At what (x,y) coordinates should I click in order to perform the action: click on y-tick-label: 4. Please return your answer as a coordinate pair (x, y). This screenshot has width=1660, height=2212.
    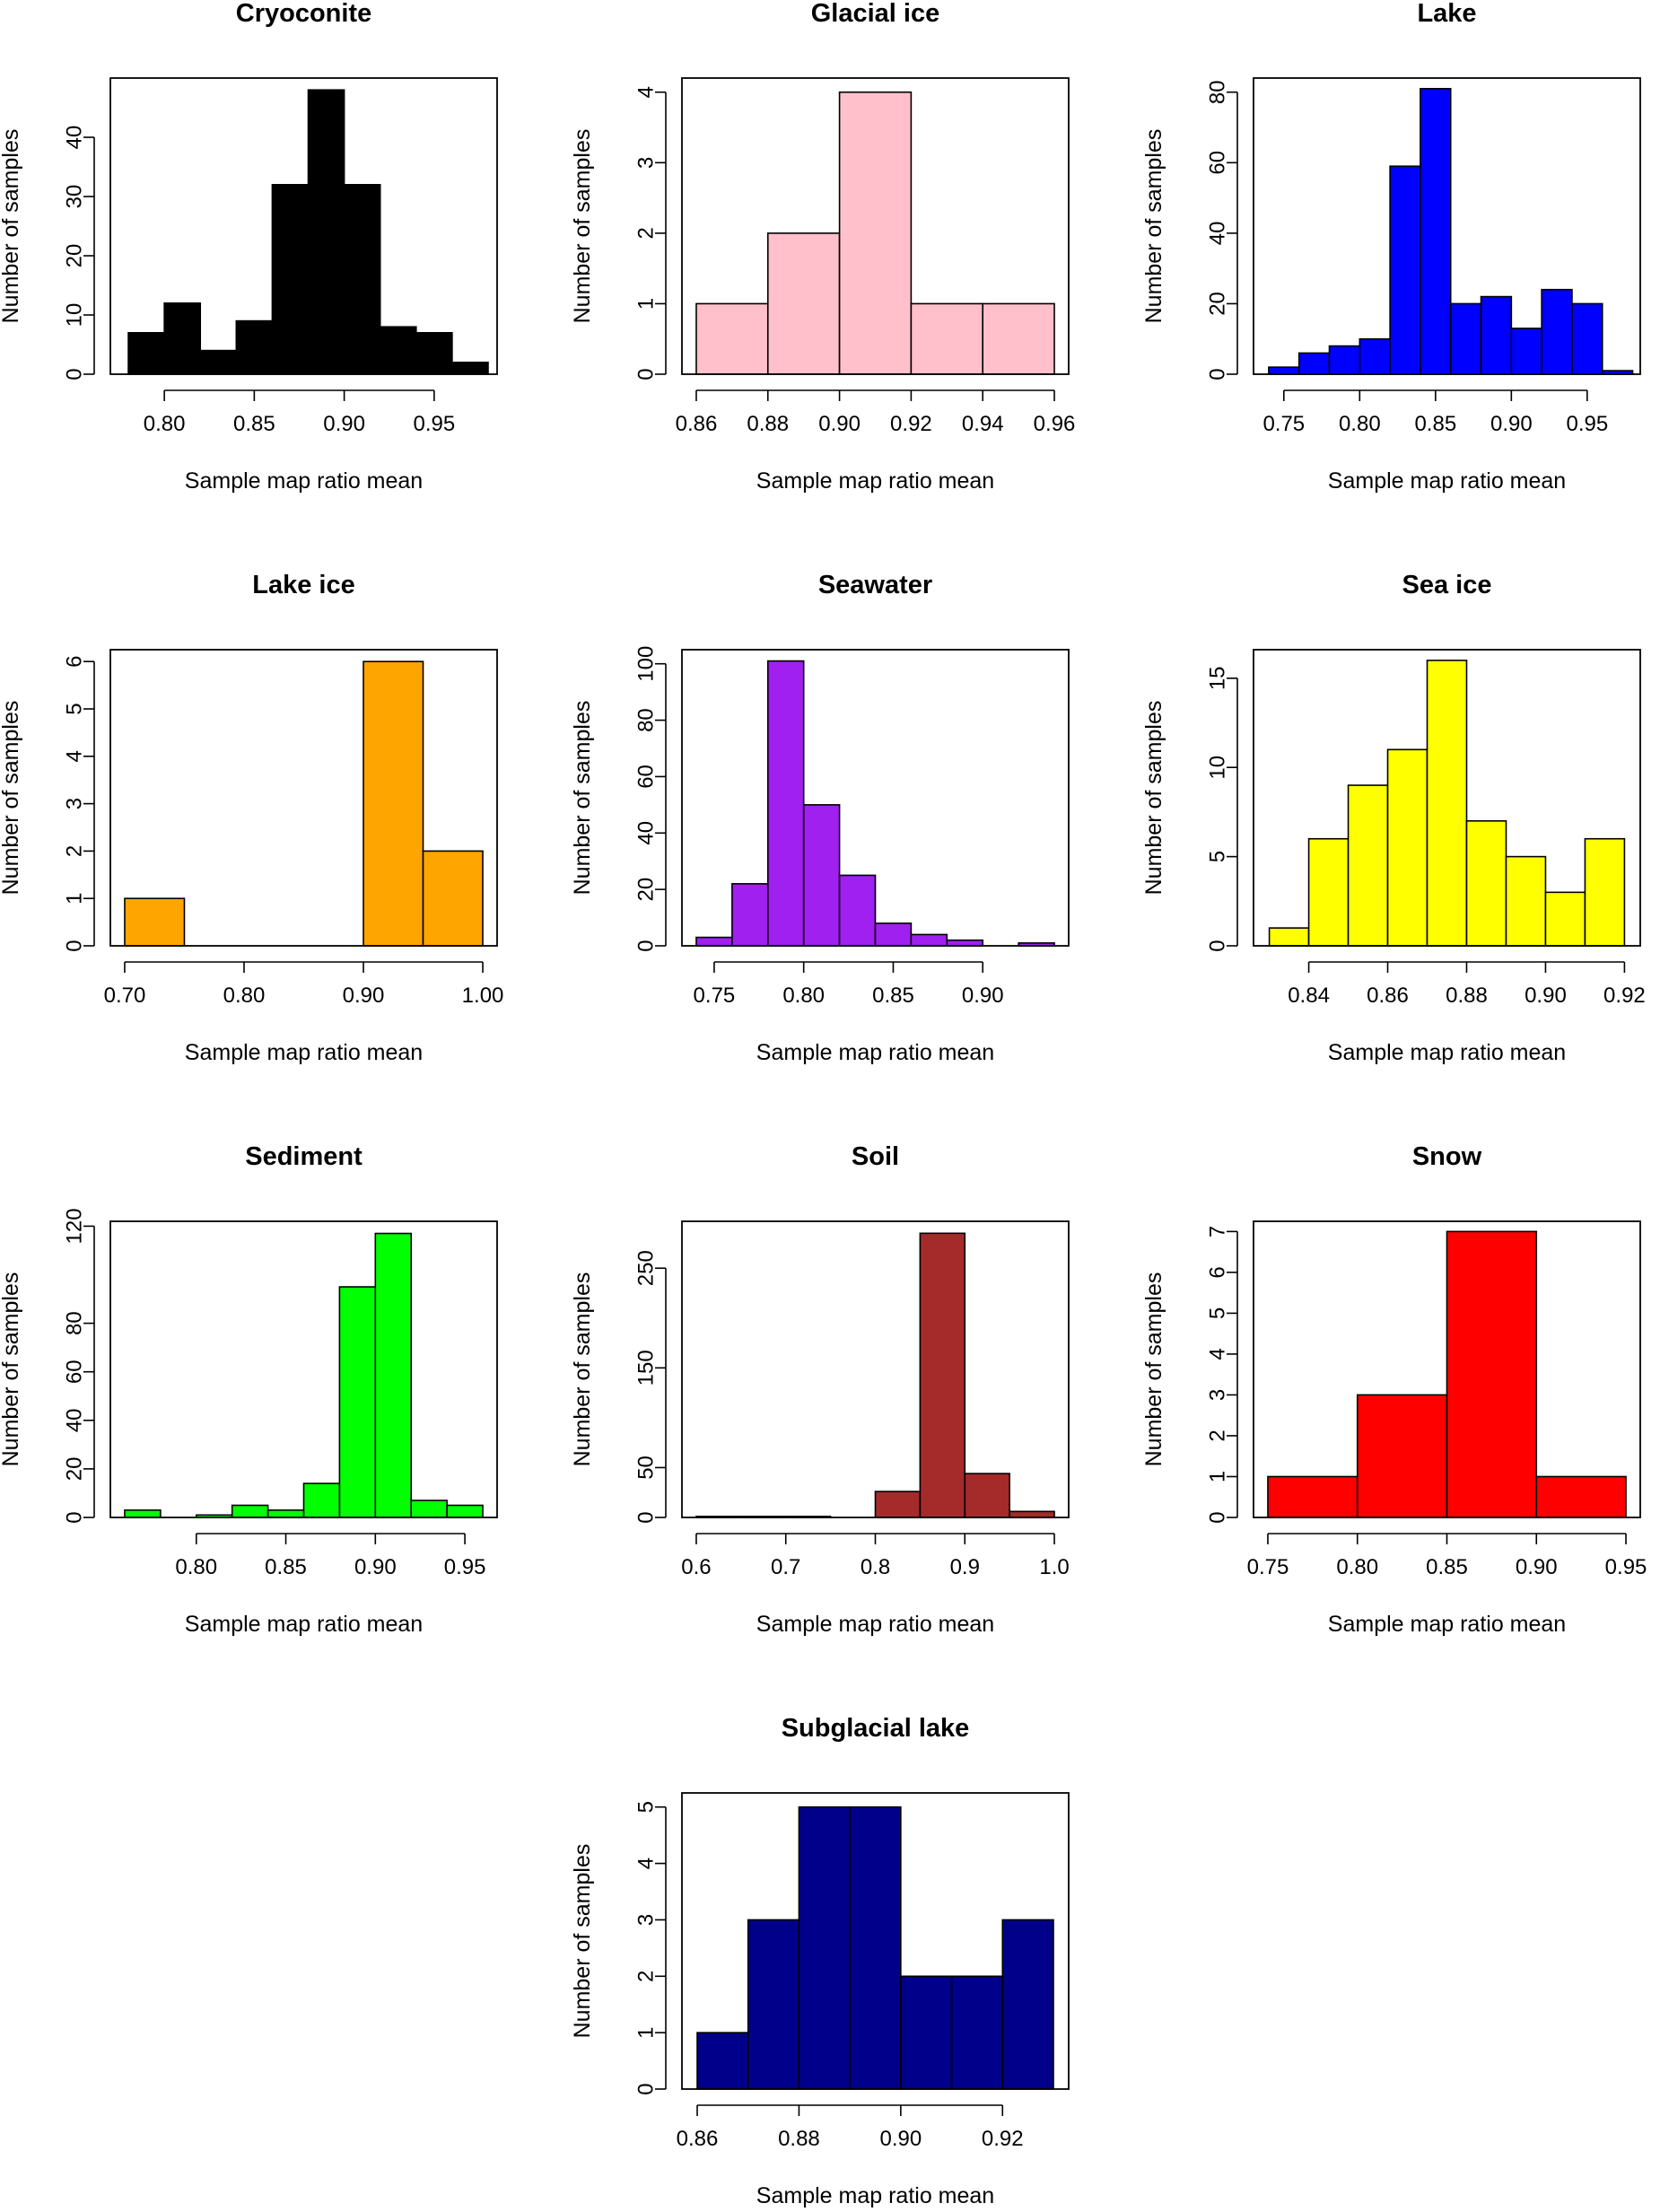
    Looking at the image, I should click on (647, 92).